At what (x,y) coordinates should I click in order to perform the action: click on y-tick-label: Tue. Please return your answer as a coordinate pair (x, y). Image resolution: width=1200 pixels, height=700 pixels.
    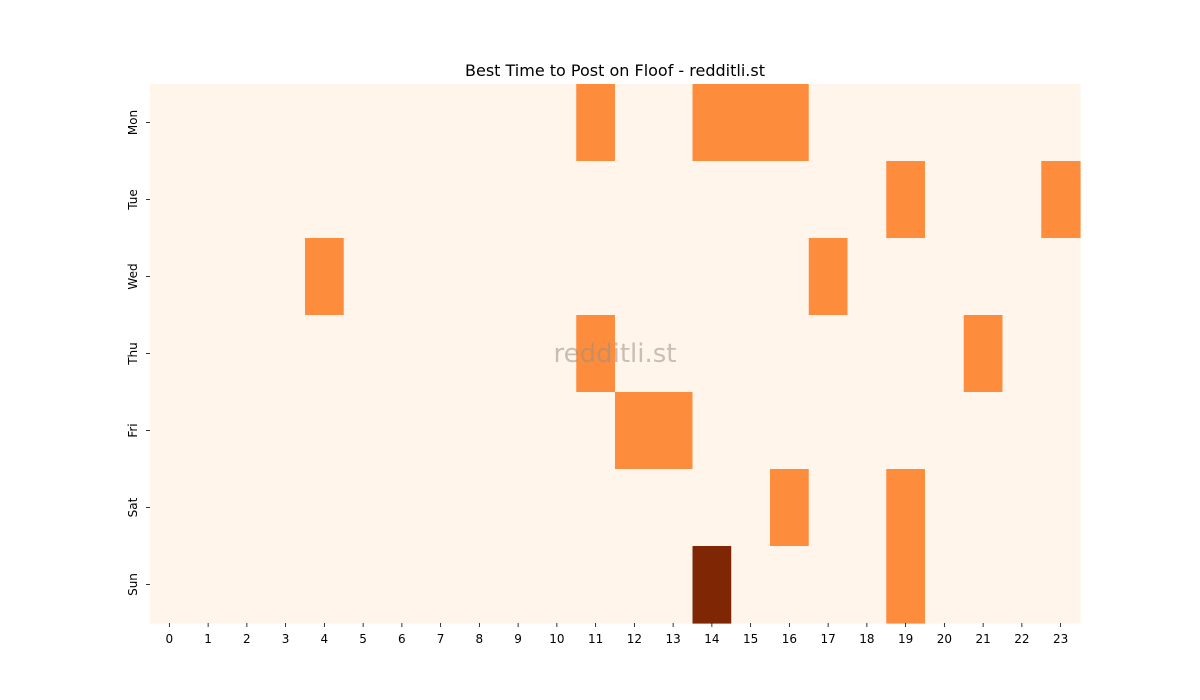
    Looking at the image, I should click on (133, 200).